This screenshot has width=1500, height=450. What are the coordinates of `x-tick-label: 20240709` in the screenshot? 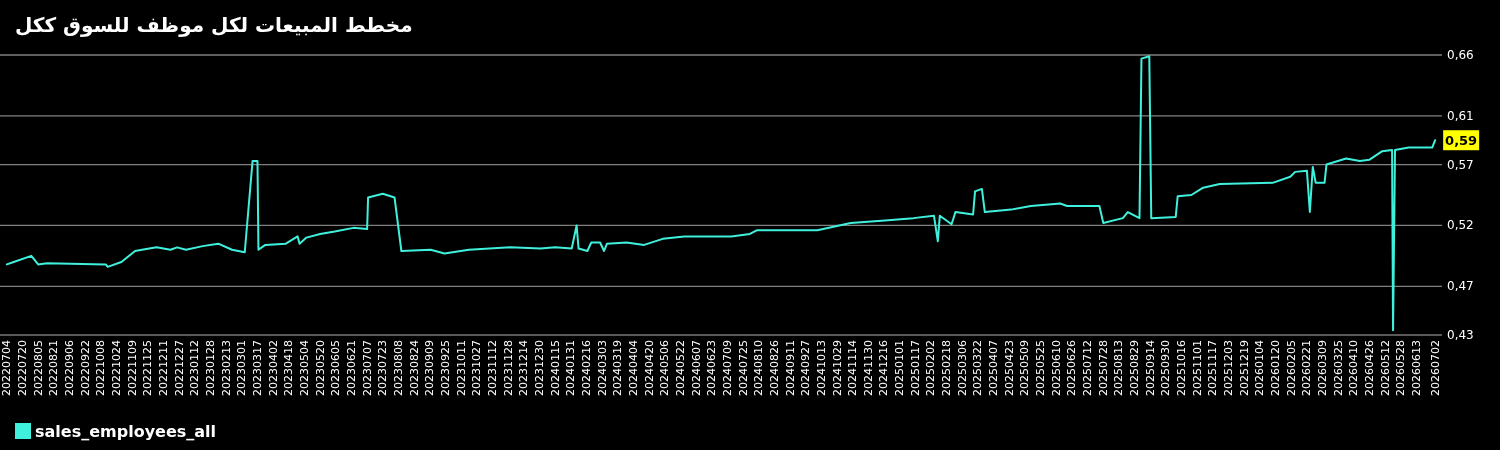 It's located at (727, 368).